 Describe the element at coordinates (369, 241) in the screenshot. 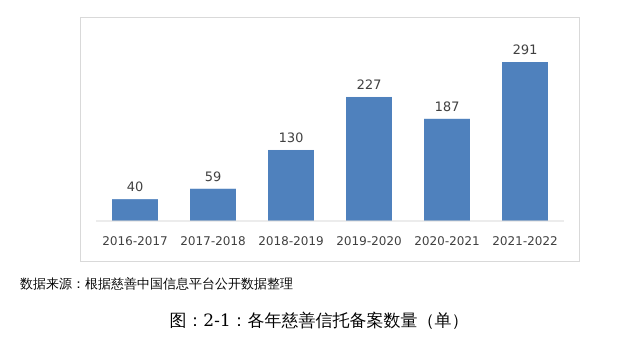

I see `x-tick-label: 2019-2020` at that location.